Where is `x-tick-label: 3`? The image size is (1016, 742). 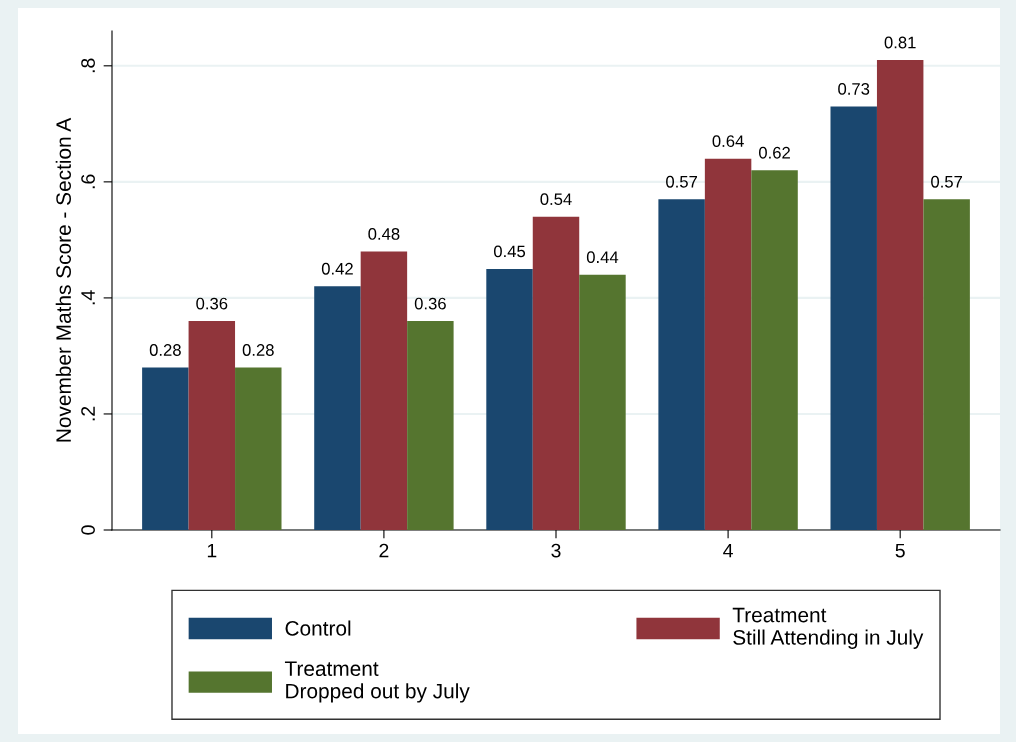
x-tick-label: 3 is located at coordinates (556, 550).